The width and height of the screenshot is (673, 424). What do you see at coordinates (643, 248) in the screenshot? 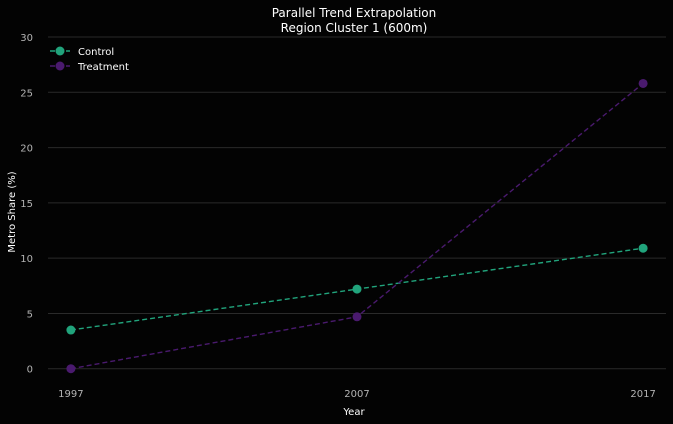
I see `data-point-control-2017` at bounding box center [643, 248].